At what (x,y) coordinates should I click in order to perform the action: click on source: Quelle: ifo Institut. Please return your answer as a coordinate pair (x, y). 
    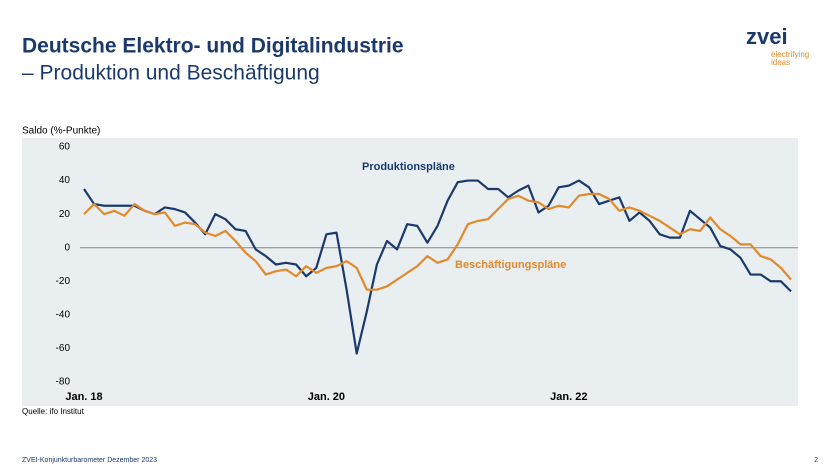
    Looking at the image, I should click on (53, 411).